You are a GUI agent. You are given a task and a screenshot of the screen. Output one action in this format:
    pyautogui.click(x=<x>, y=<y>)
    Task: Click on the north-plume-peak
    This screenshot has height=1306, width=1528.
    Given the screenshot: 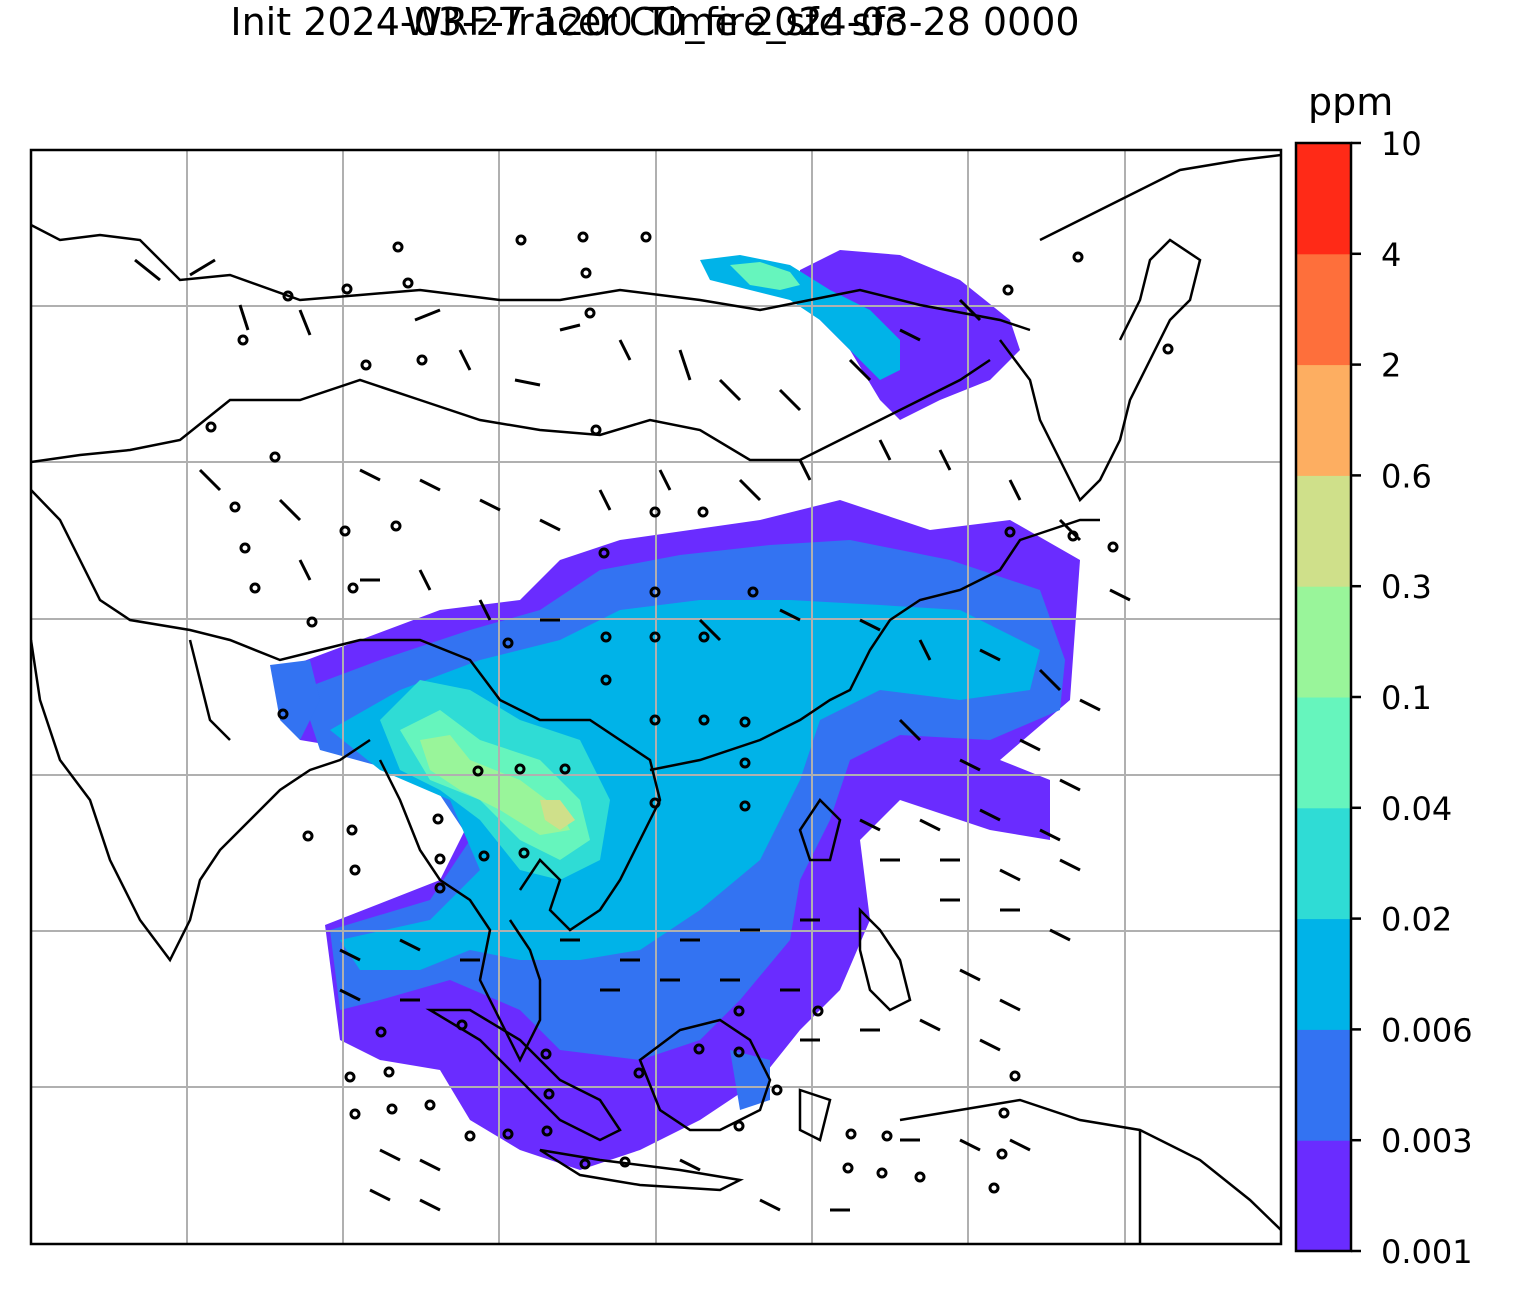 What is the action you would take?
    pyautogui.click(x=765, y=276)
    